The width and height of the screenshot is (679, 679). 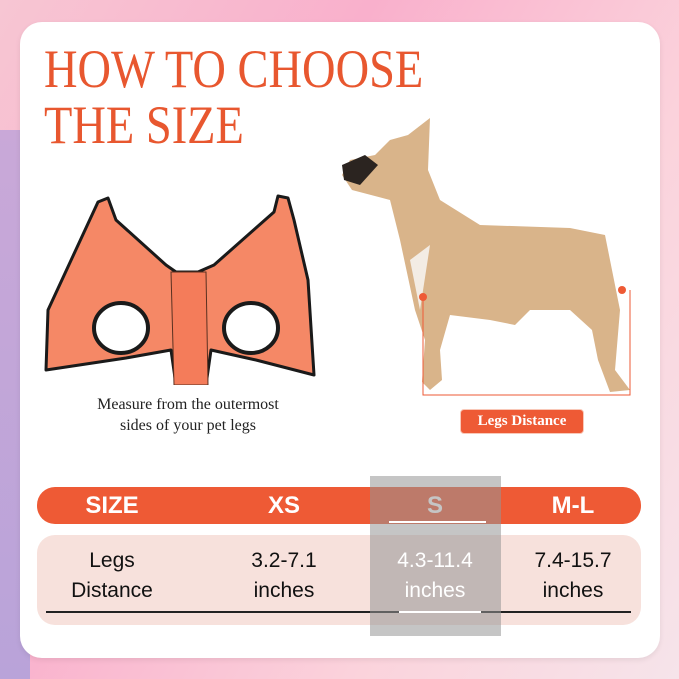 What do you see at coordinates (283, 505) in the screenshot?
I see `header-xs: XS` at bounding box center [283, 505].